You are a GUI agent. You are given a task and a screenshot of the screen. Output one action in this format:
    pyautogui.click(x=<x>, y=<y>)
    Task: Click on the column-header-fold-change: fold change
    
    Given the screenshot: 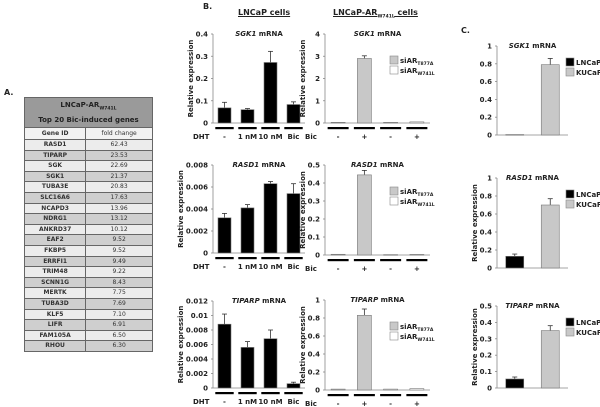 What is the action you would take?
    pyautogui.click(x=119, y=133)
    